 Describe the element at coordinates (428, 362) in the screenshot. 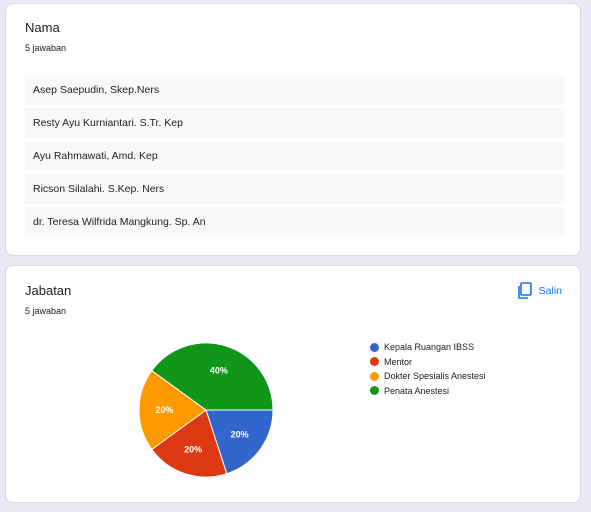

I see `legend-item-mentor: Mentor` at that location.